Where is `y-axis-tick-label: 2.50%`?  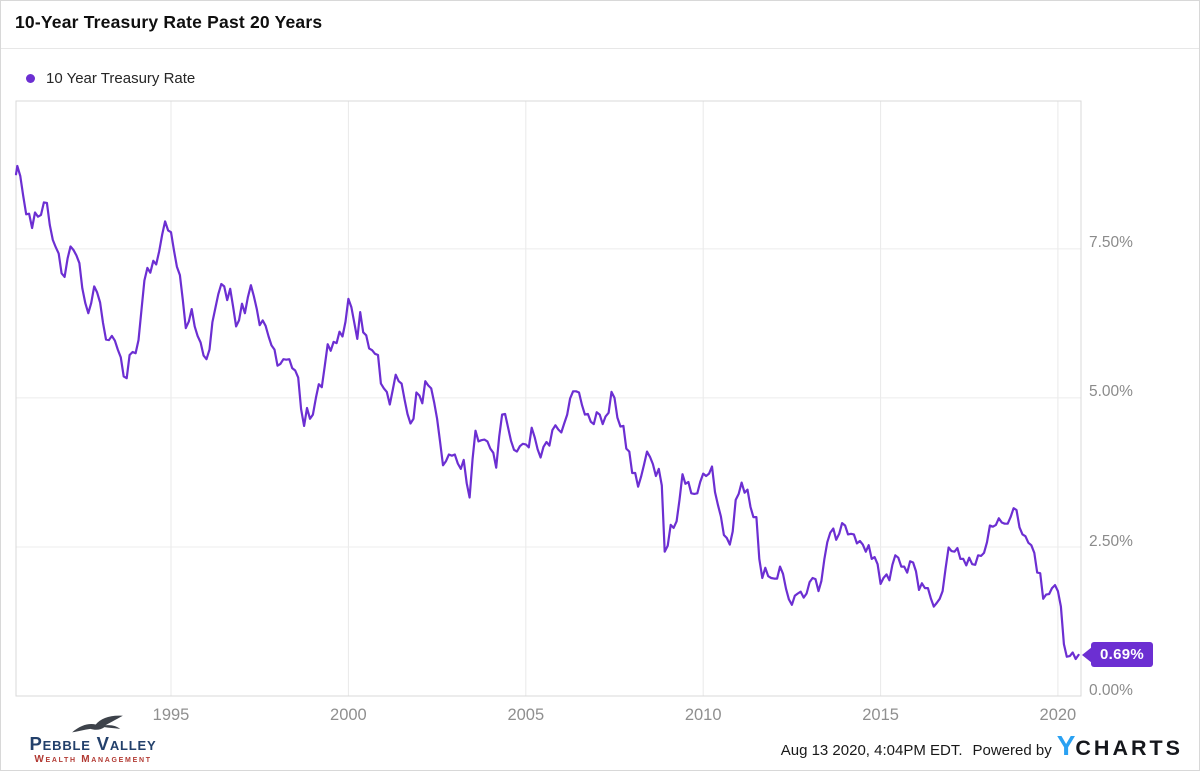
y-axis-tick-label: 2.50% is located at coordinates (1111, 541).